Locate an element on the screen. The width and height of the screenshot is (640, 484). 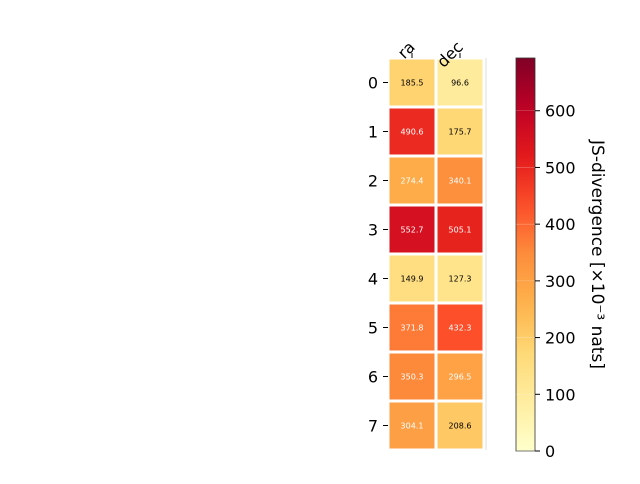
heatmap-cell-6-ra is located at coordinates (412, 376).